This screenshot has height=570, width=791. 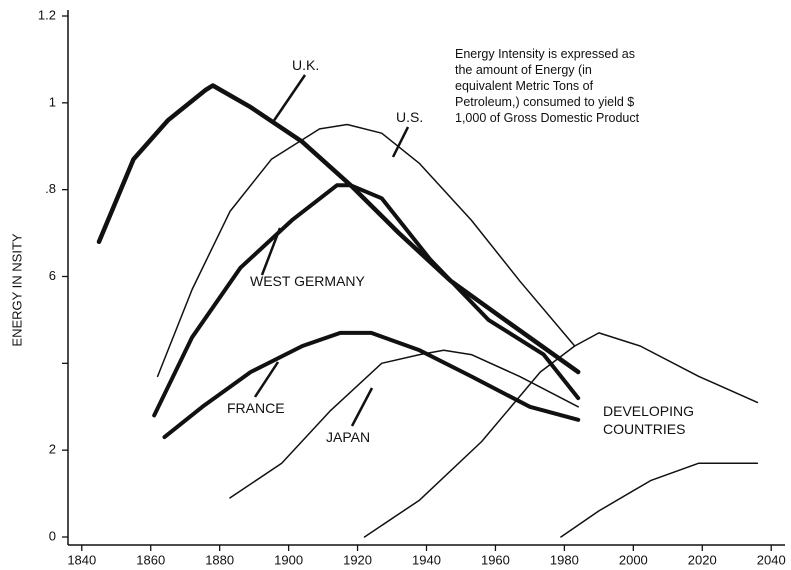 What do you see at coordinates (52, 449) in the screenshot?
I see `y-tick-label: 2` at bounding box center [52, 449].